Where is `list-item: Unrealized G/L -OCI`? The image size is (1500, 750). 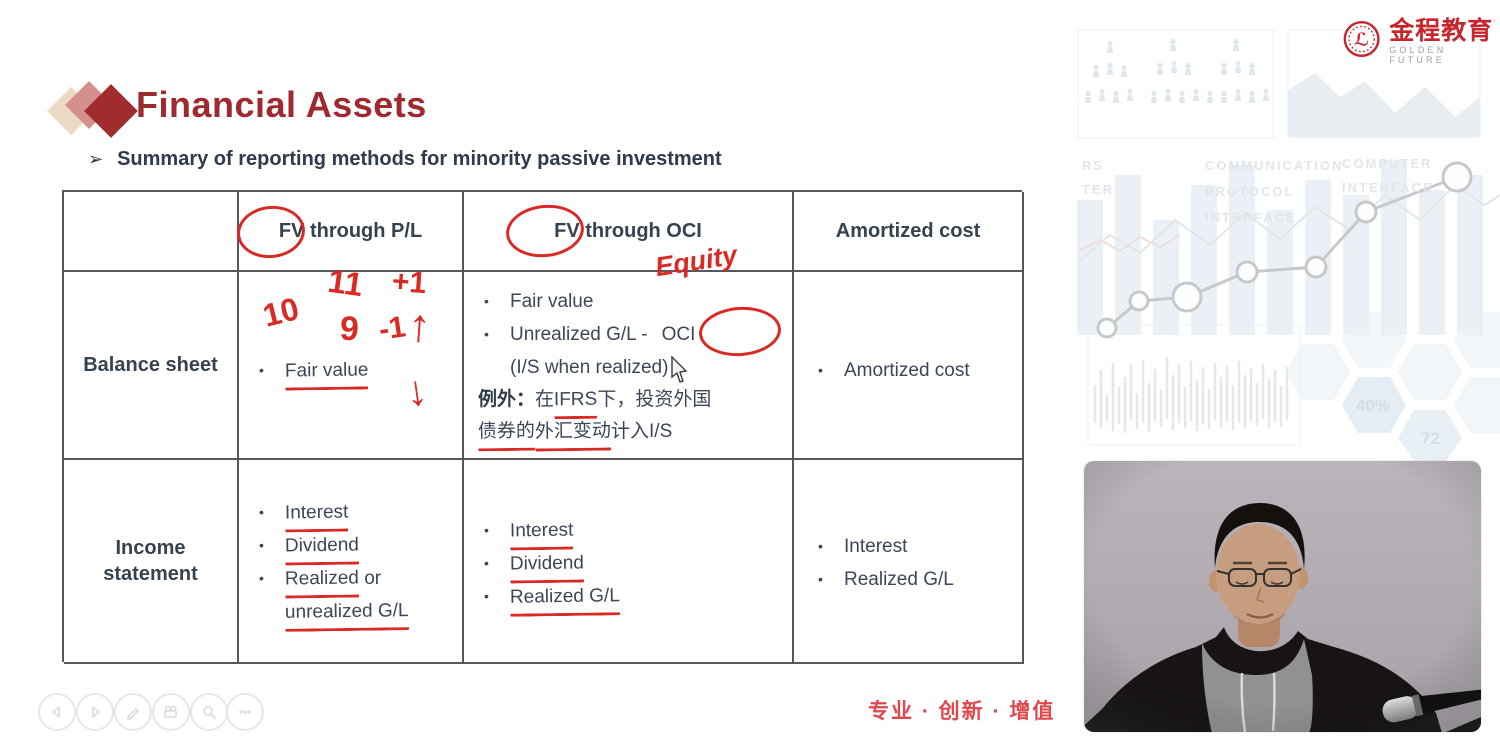
list-item: Unrealized G/L -OCI is located at coordinates (630, 334).